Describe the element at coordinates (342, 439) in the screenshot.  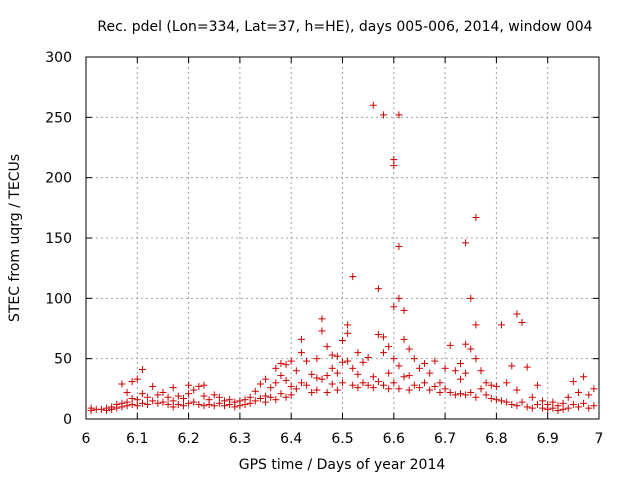
I see `x-tick-label: 6.5` at that location.